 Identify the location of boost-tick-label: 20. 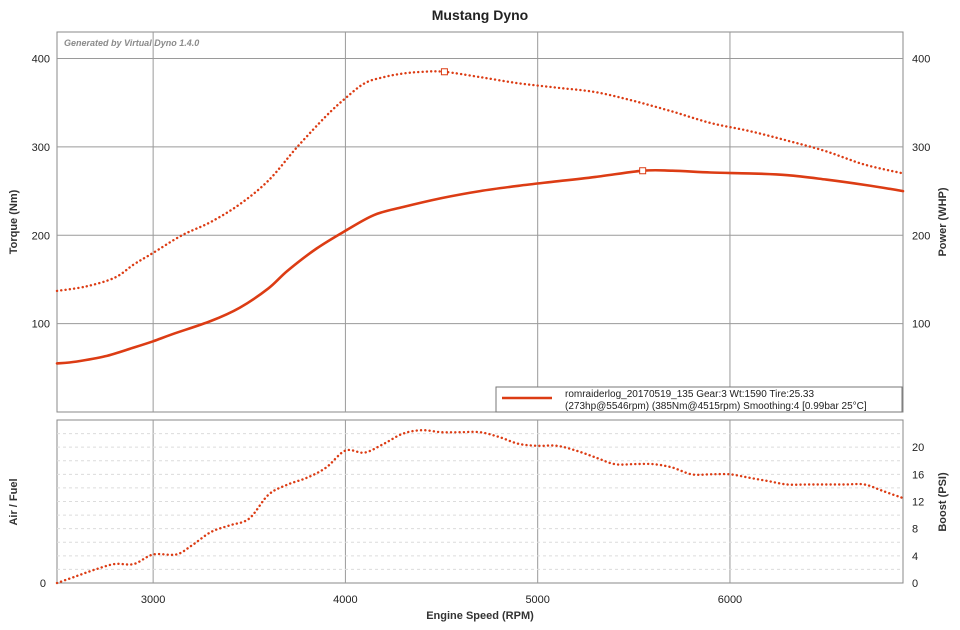
(918, 448).